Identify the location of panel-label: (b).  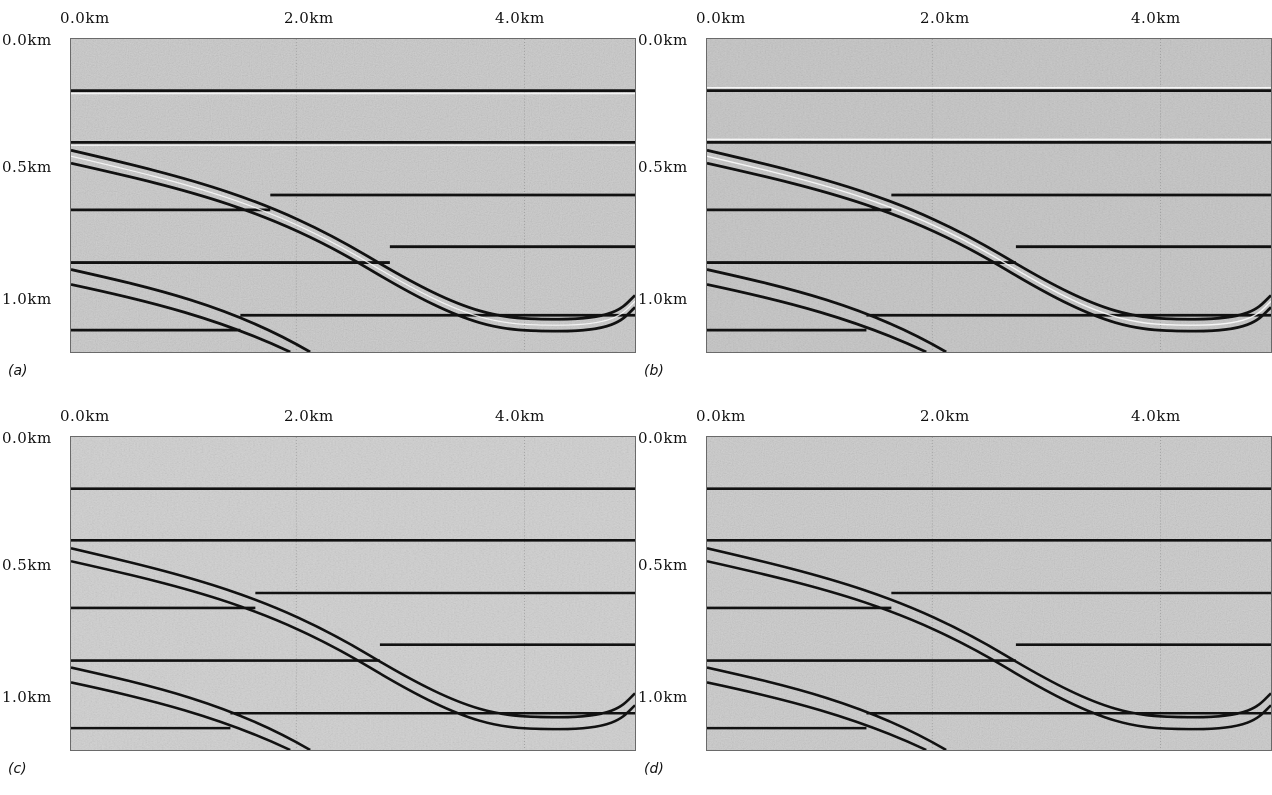
(654, 371).